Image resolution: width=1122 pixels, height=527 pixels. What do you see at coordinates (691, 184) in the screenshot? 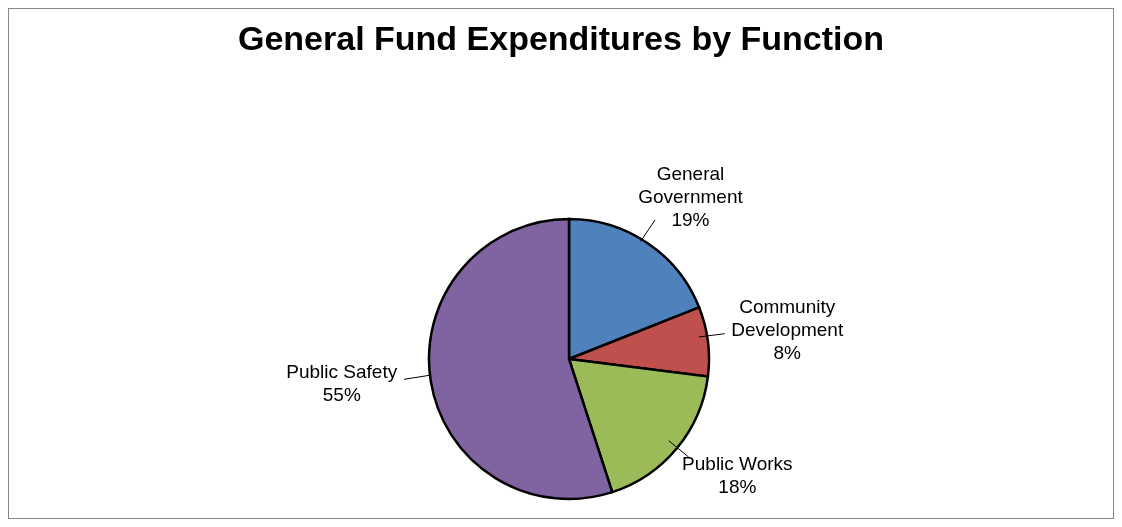
I see `slice-label: General Government` at bounding box center [691, 184].